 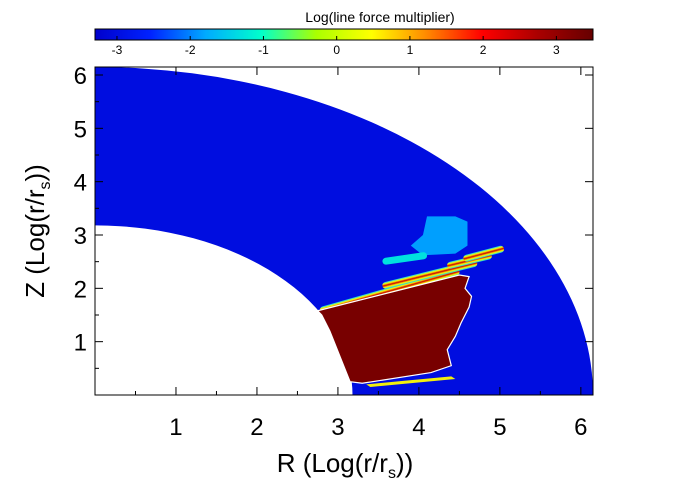 What do you see at coordinates (80, 236) in the screenshot?
I see `y-tick-label: 3` at bounding box center [80, 236].